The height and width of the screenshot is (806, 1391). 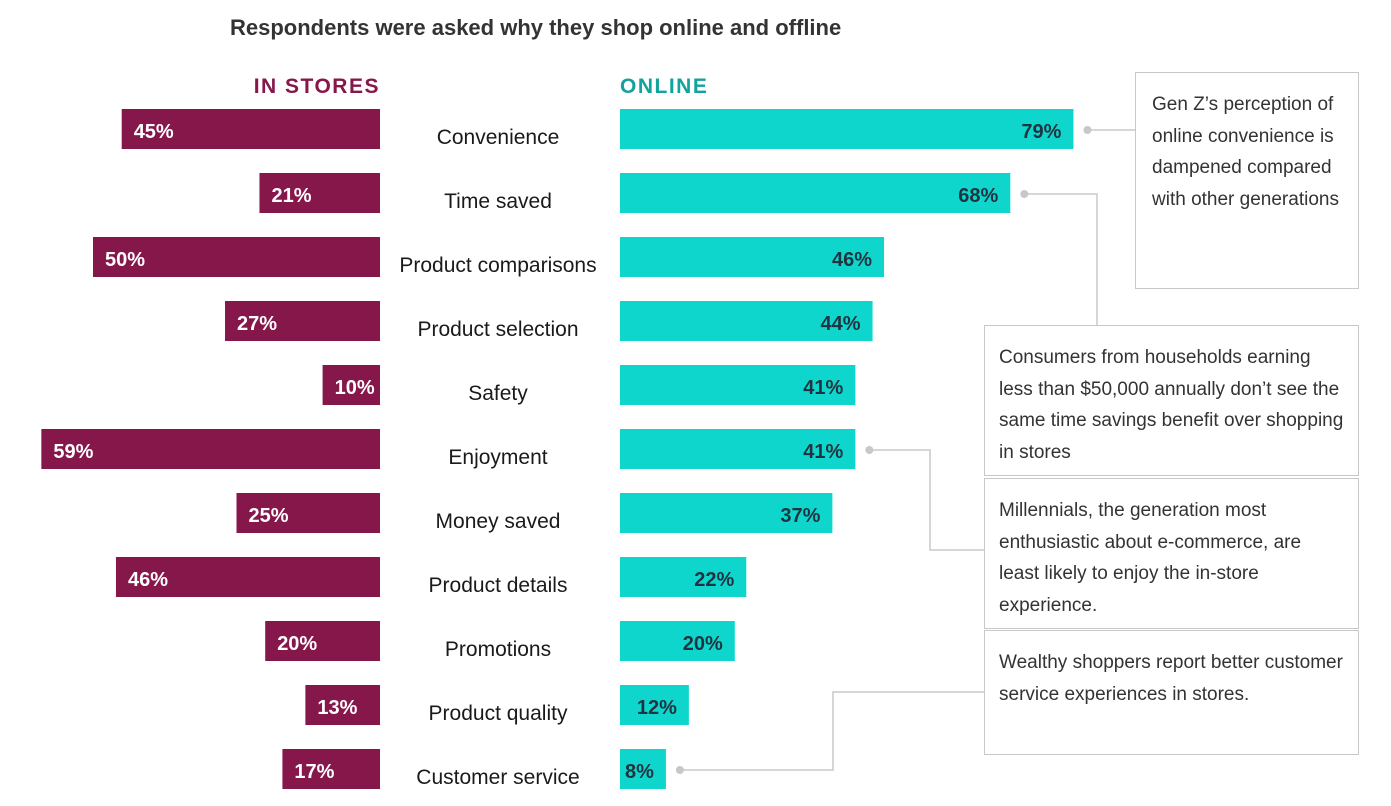 What do you see at coordinates (236, 257) in the screenshot?
I see `bar-in-stores-product-comparisons` at bounding box center [236, 257].